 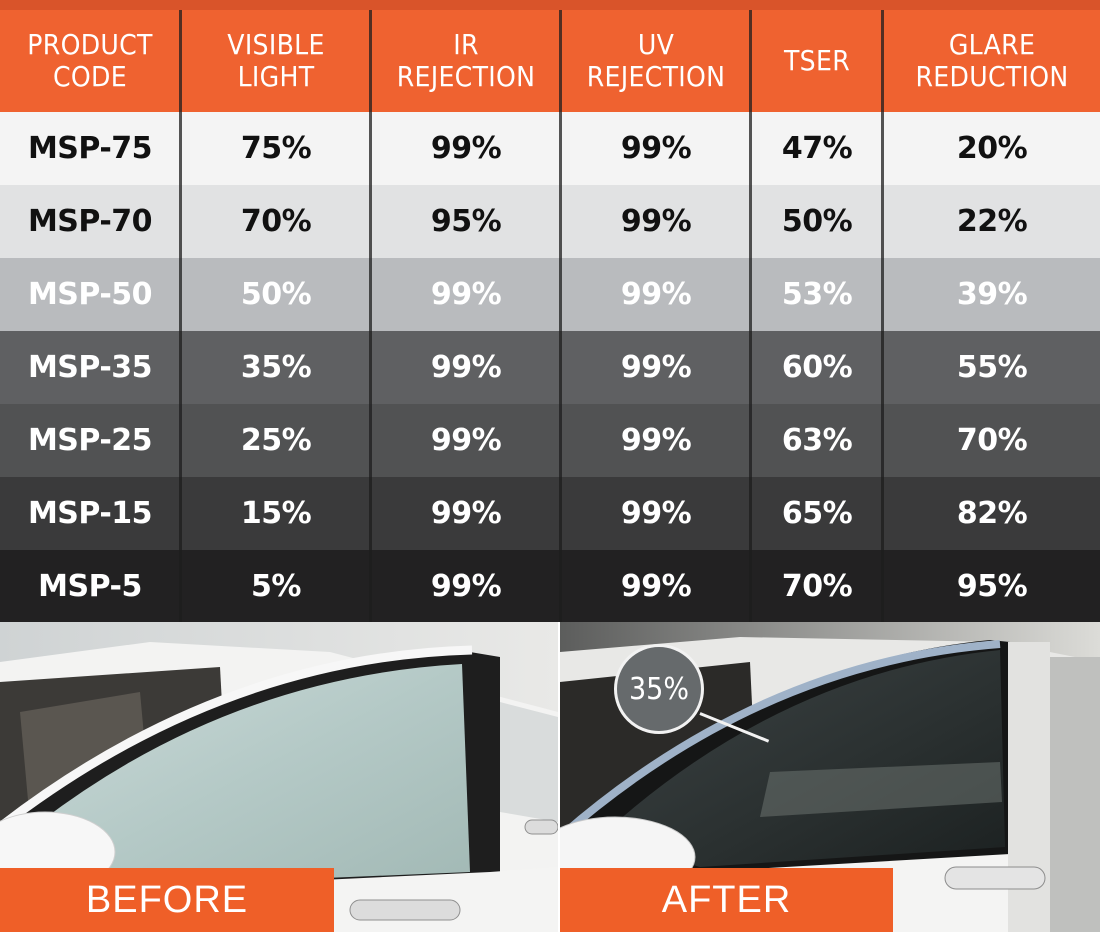 I want to click on before-label: BEFORE, so click(x=167, y=900).